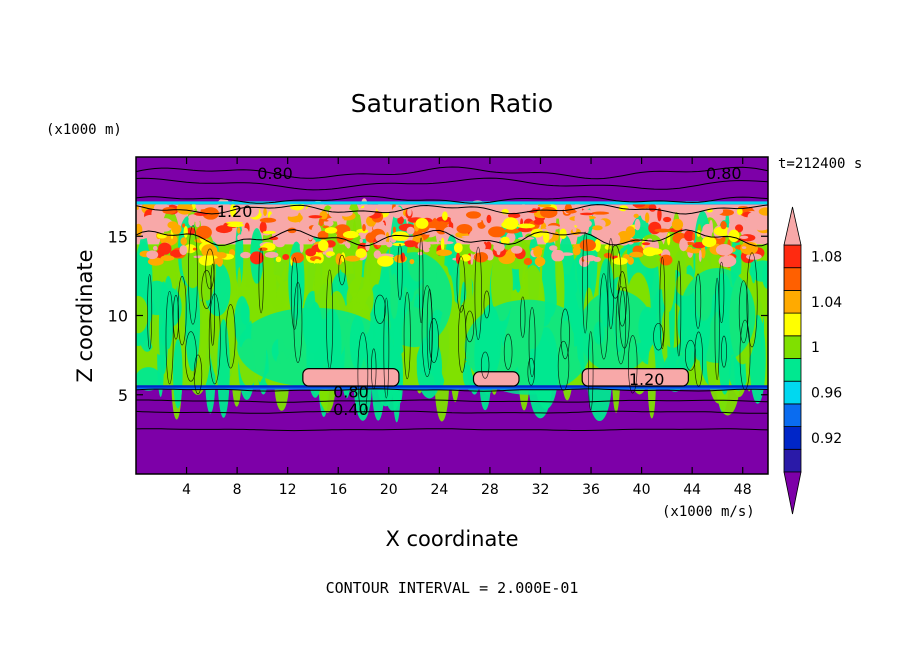 The image size is (904, 658). Describe the element at coordinates (85, 315) in the screenshot. I see `y-axis-label: Z coordinate` at that location.